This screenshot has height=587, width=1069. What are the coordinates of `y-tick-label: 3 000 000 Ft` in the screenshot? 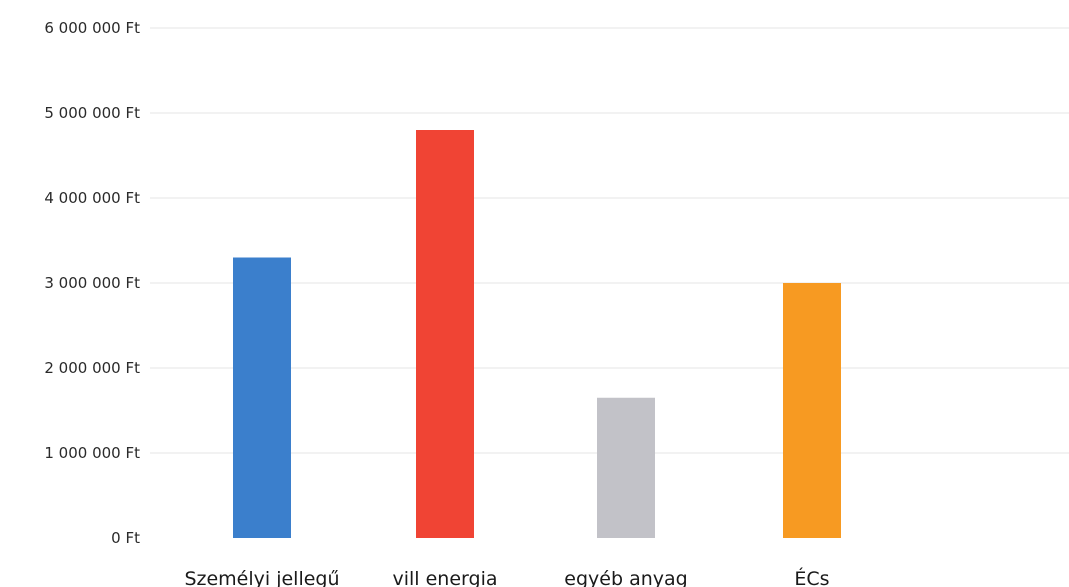 It's located at (92, 283).